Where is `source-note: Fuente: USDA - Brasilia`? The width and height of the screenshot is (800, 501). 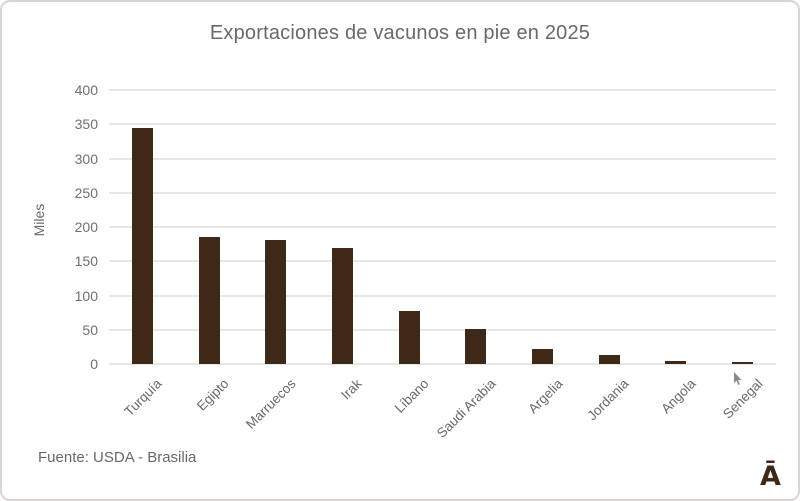
source-note: Fuente: USDA - Brasilia is located at coordinates (117, 457).